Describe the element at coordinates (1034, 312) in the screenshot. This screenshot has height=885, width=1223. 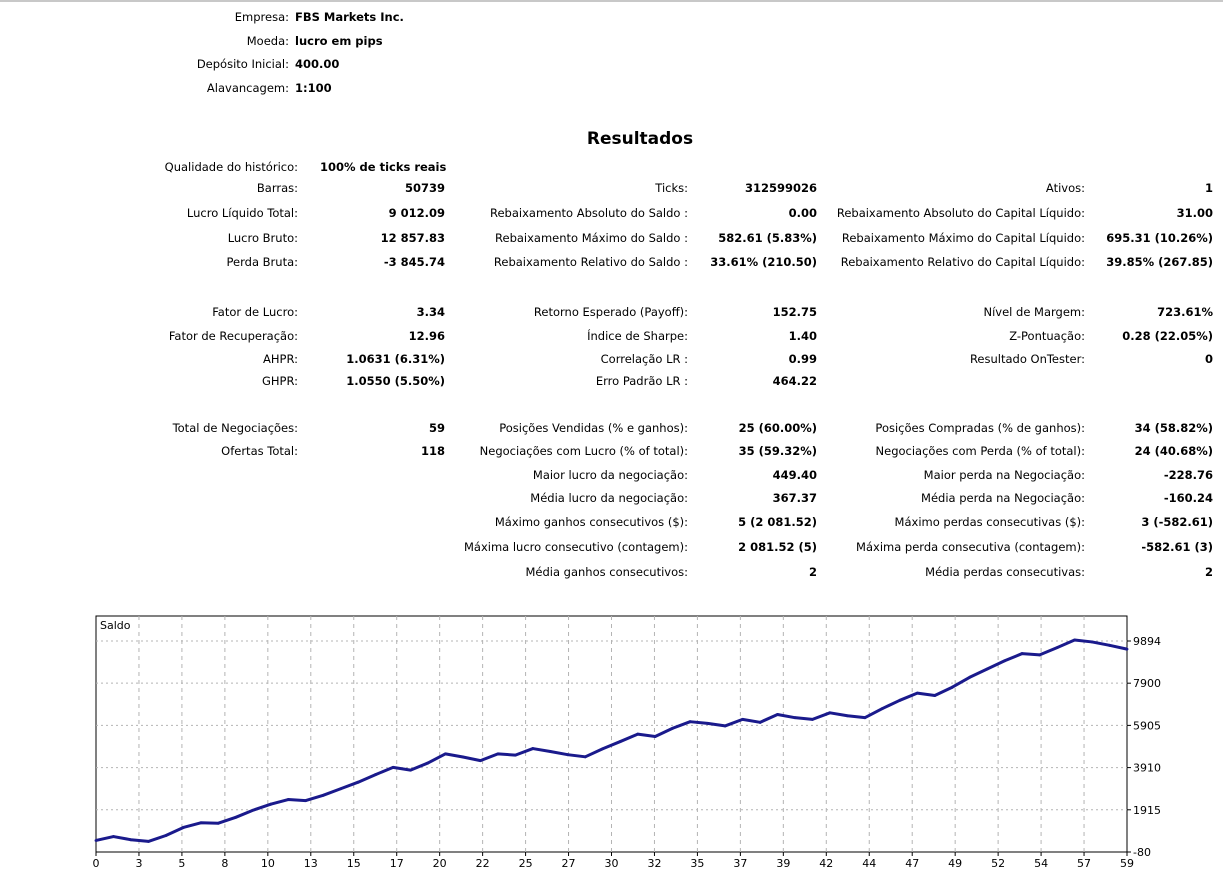
I see `stat-label: Nível de Margem:` at that location.